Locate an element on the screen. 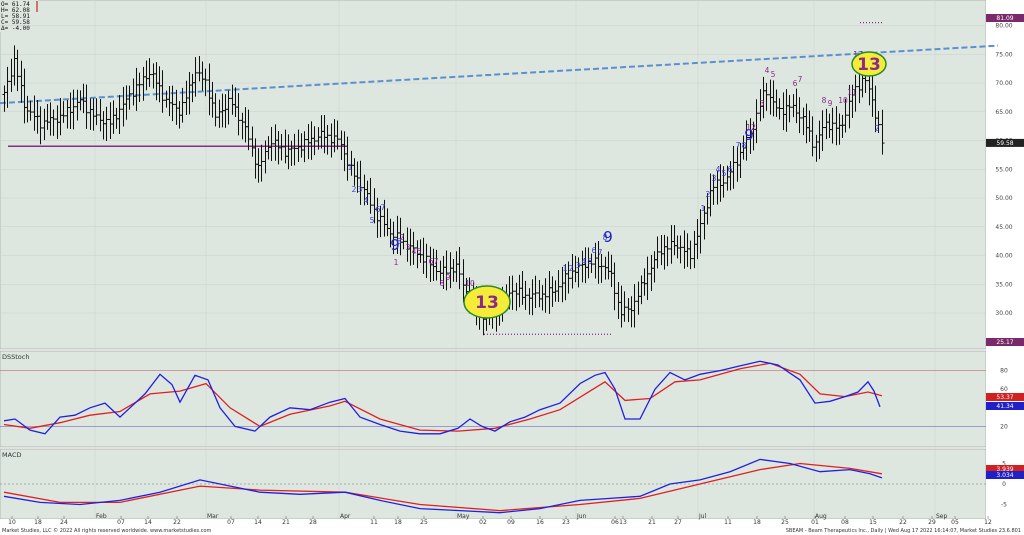  day-tick: 06 is located at coordinates (615, 522).